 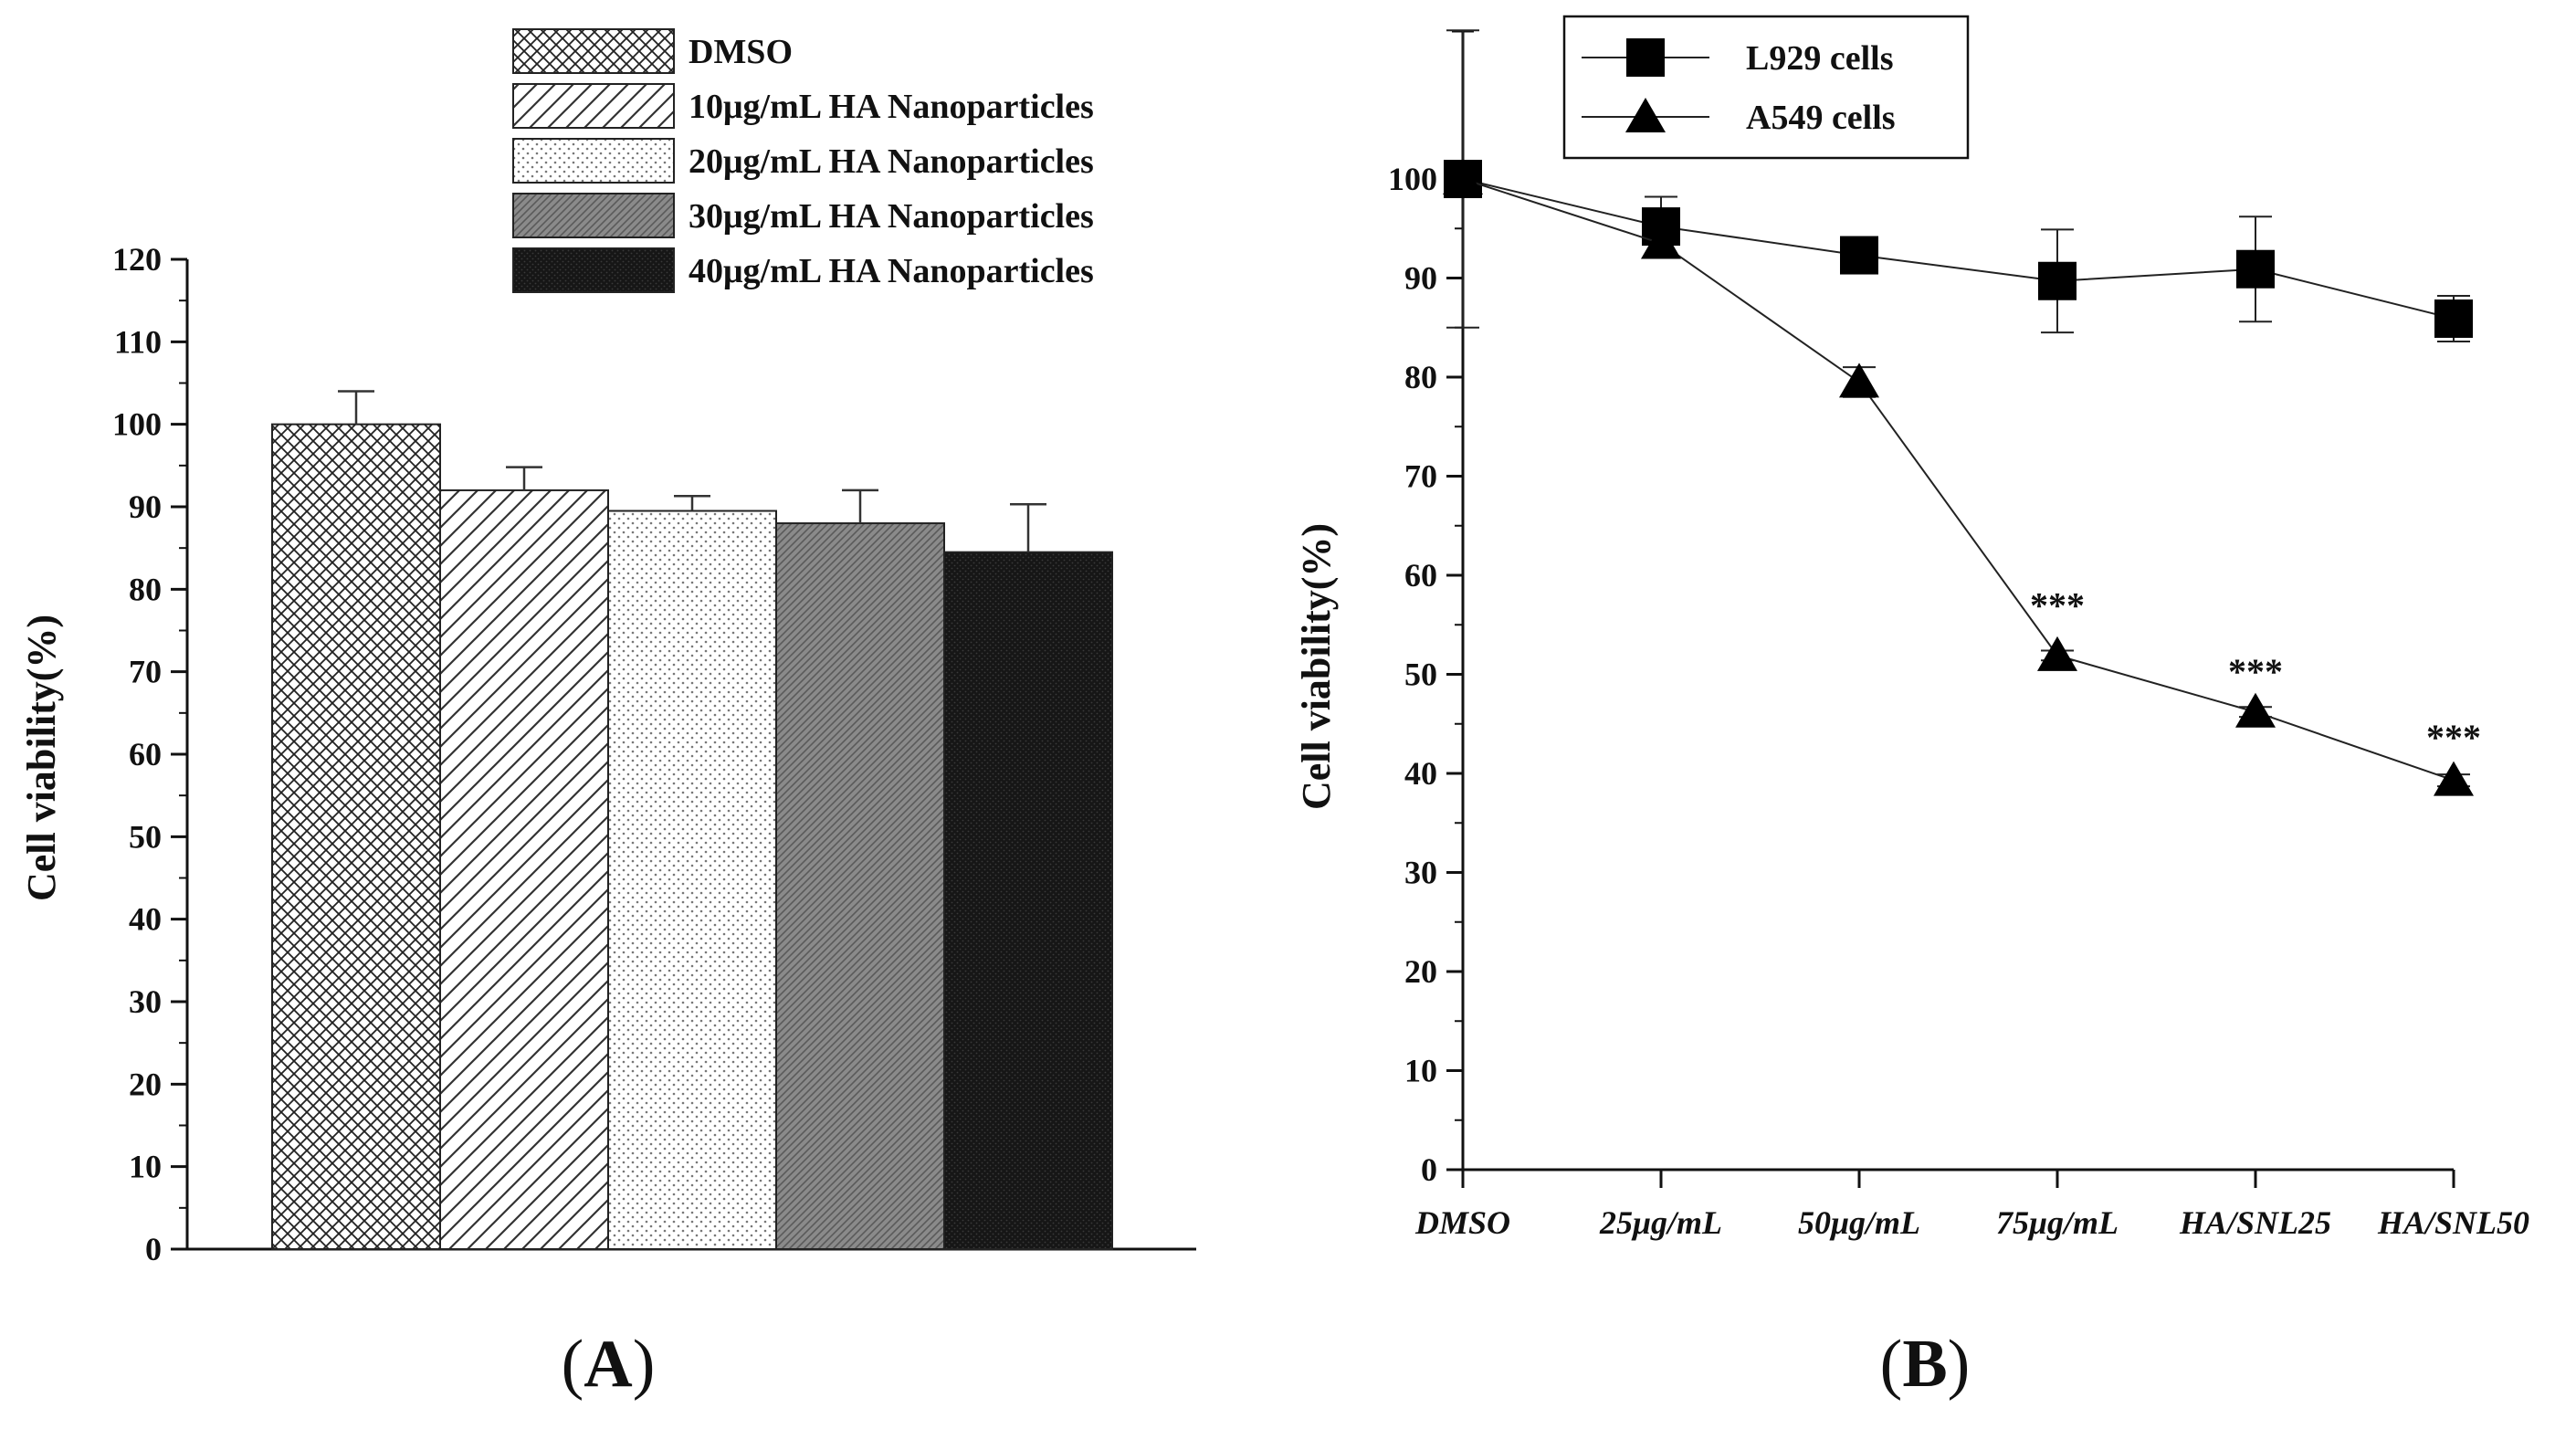 What do you see at coordinates (1660, 1223) in the screenshot?
I see `x-tick-label-b: 25μg/mL` at bounding box center [1660, 1223].